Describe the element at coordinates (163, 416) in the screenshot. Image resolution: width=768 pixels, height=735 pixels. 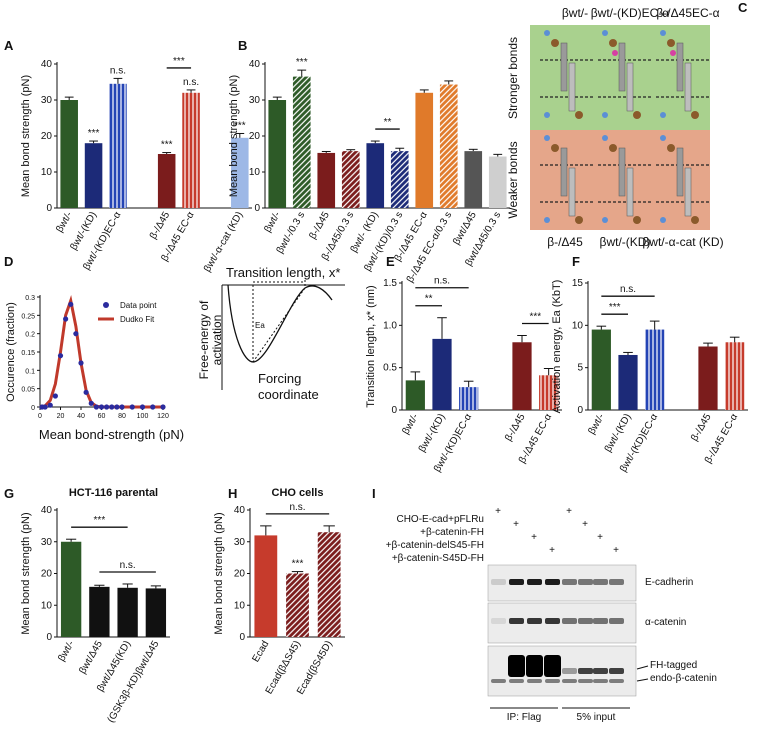
I see `x-tick-label: 120` at that location.